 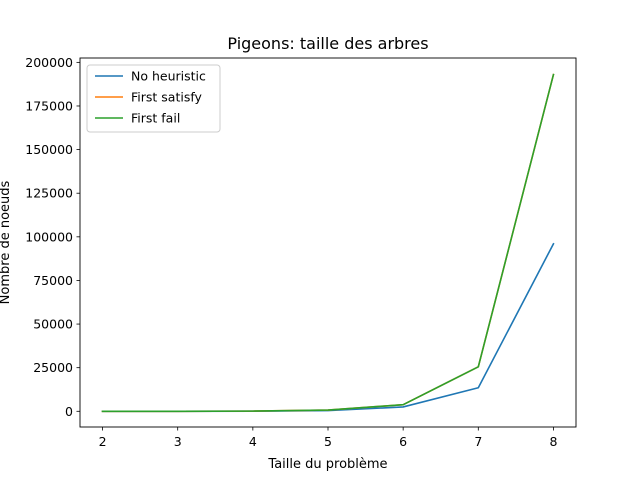 What do you see at coordinates (53, 324) in the screenshot?
I see `y-tick-label: 50000` at bounding box center [53, 324].